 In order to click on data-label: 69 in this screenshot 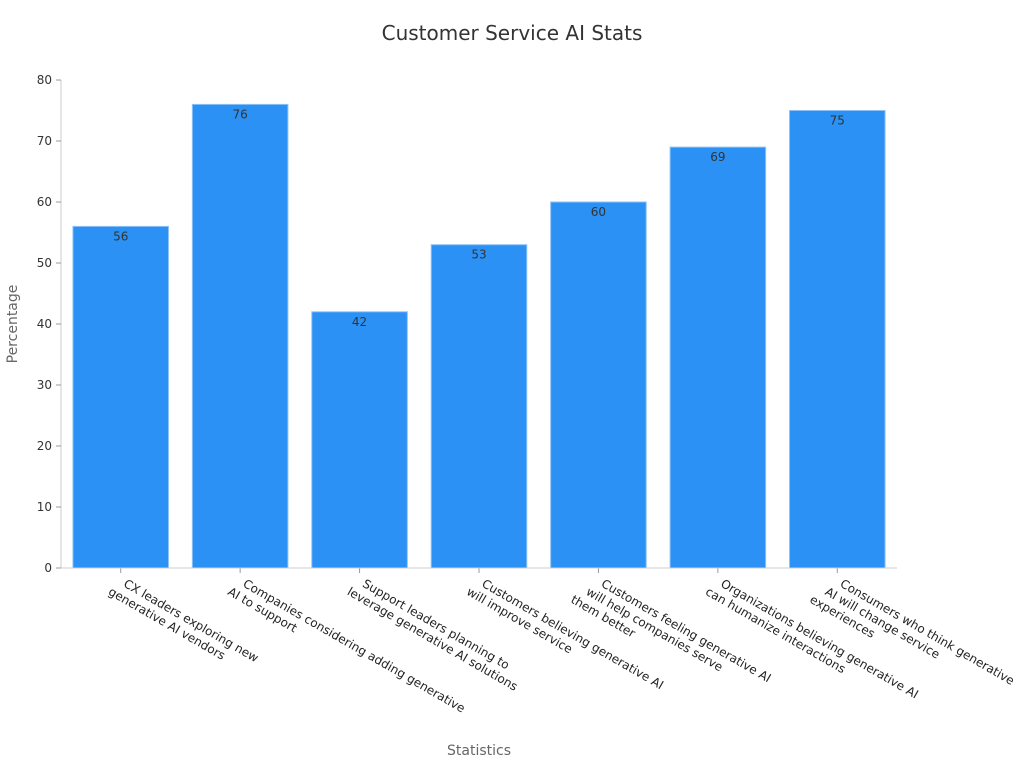, I will do `click(717, 157)`.